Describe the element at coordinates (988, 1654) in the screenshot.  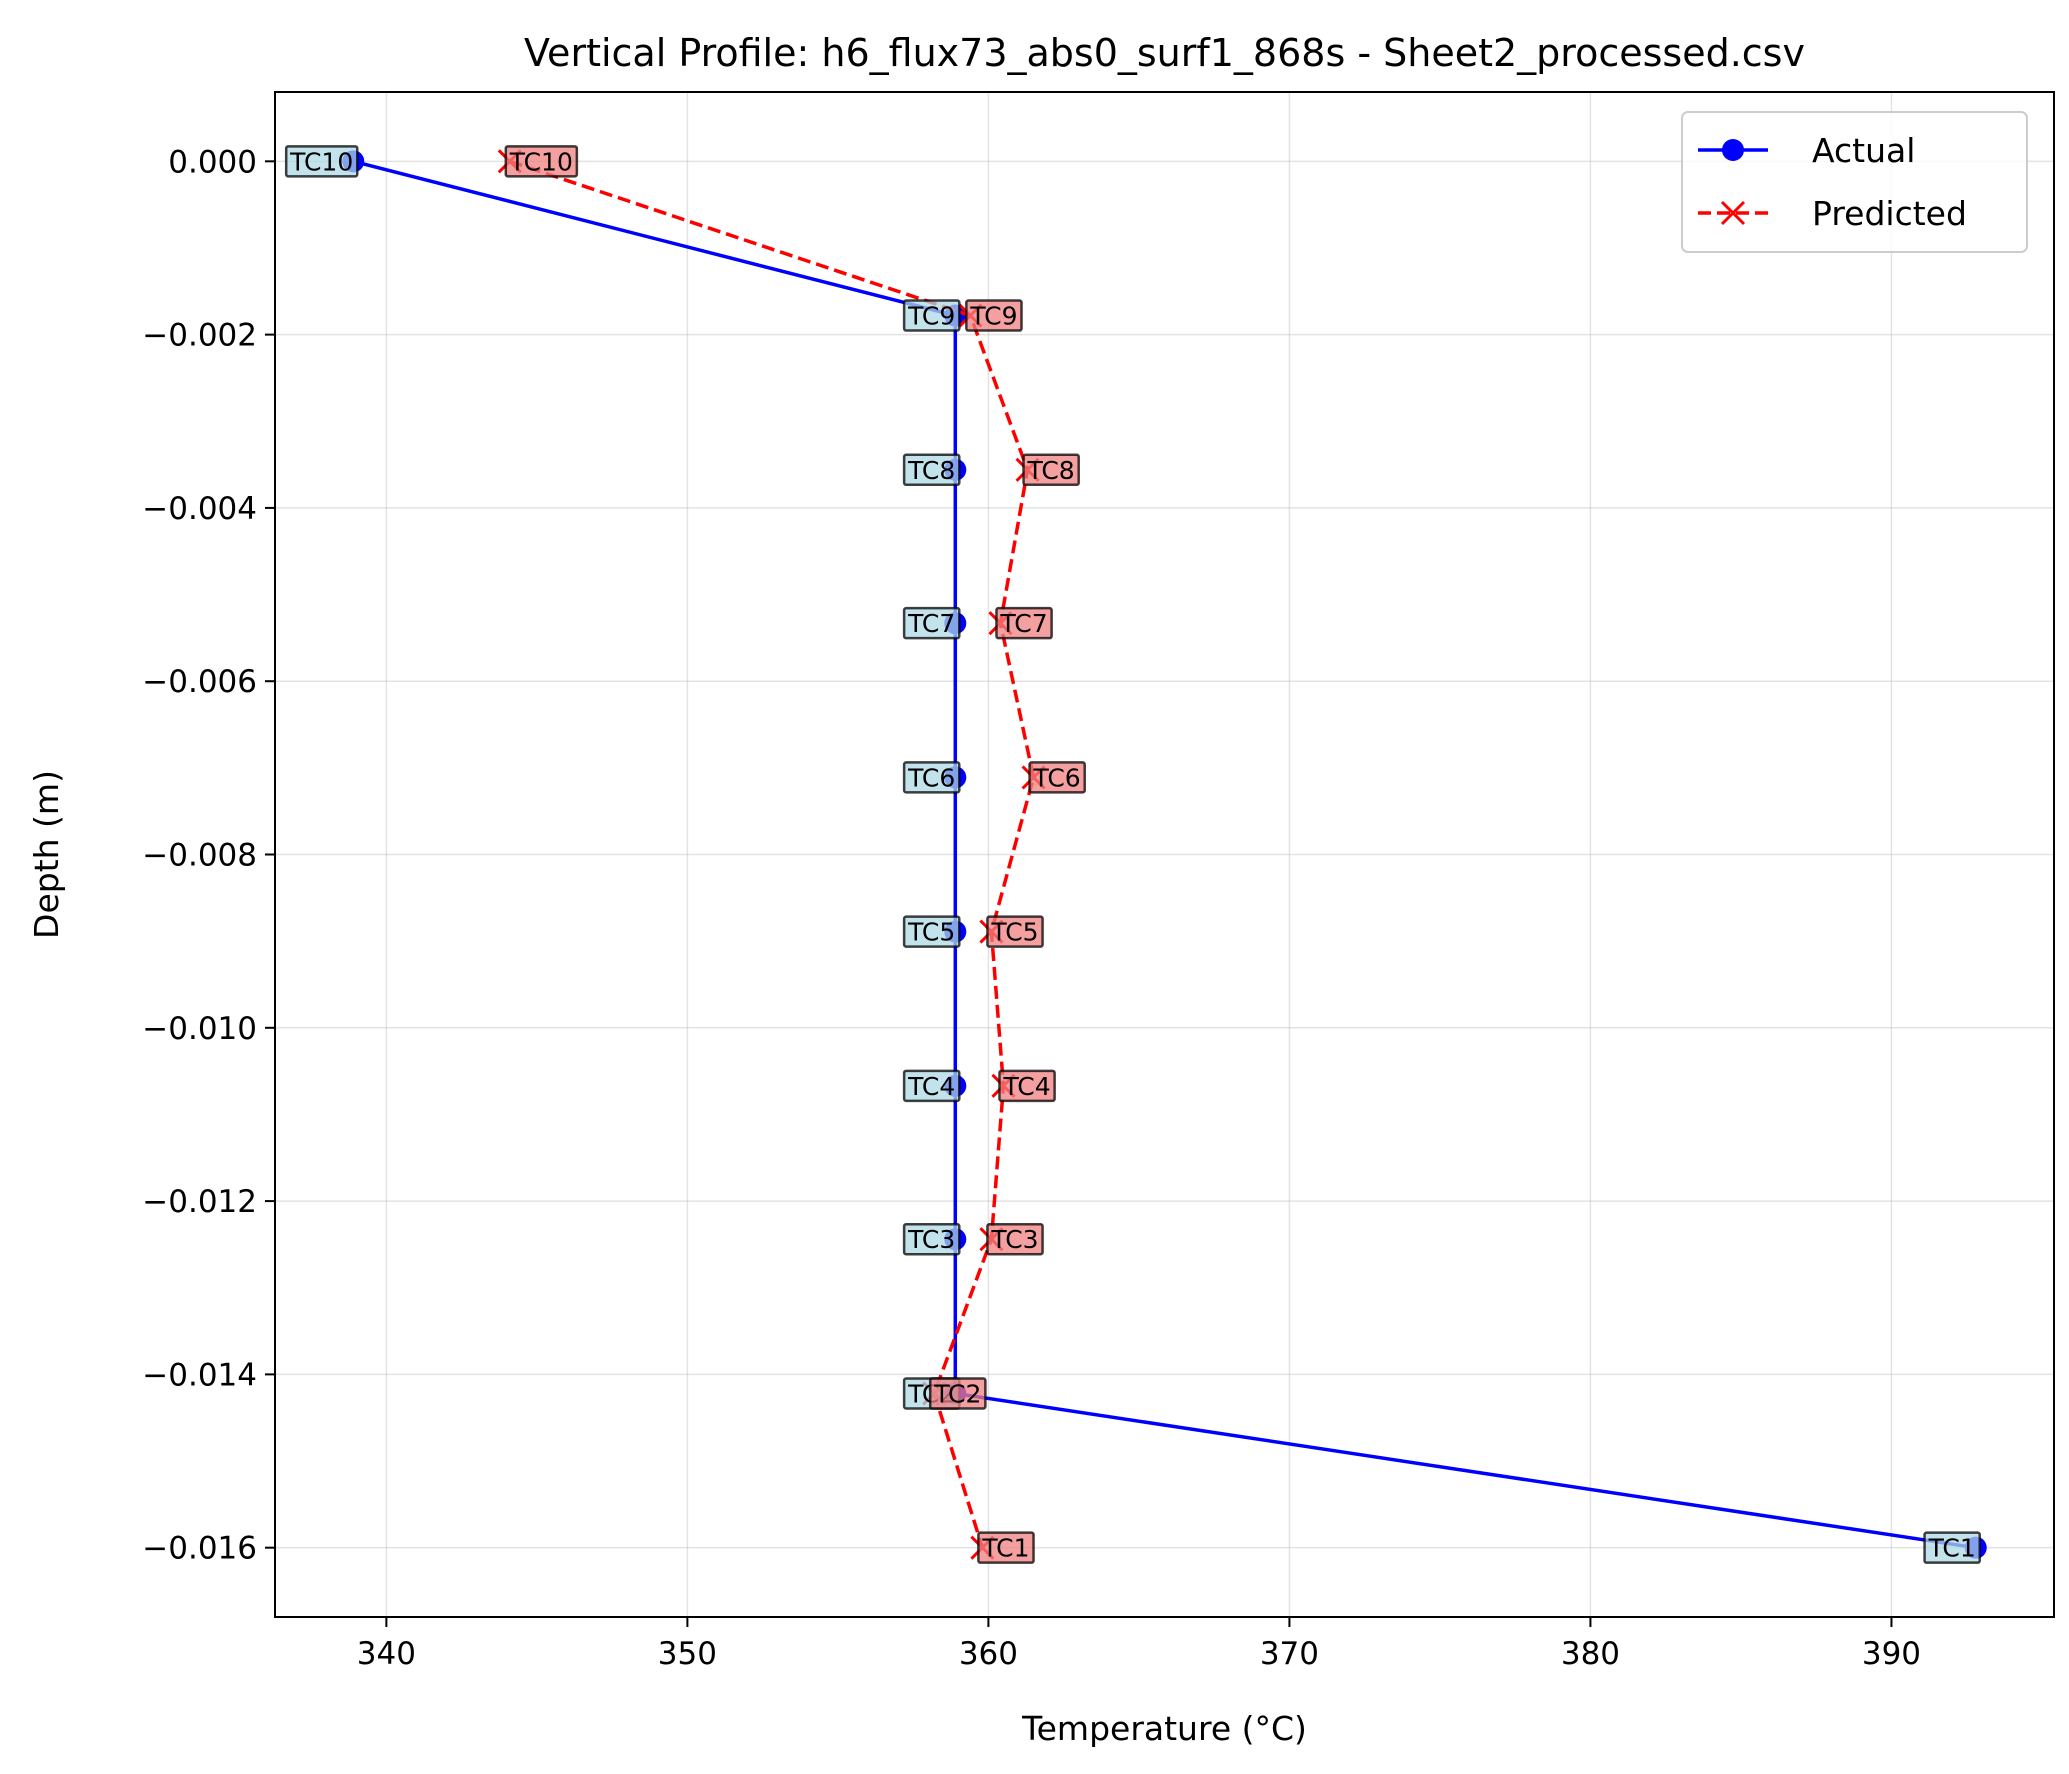
I see `x-tick-label: 360` at that location.